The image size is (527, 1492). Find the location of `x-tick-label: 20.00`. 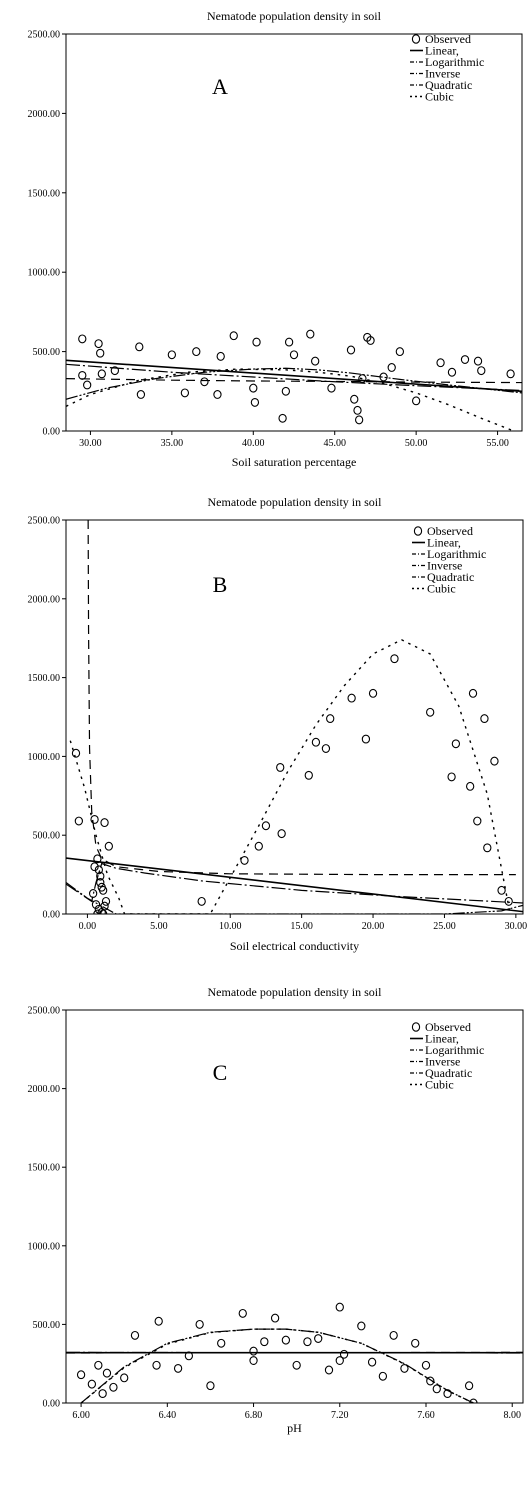

x-tick-label: 20.00 is located at coordinates (373, 926).